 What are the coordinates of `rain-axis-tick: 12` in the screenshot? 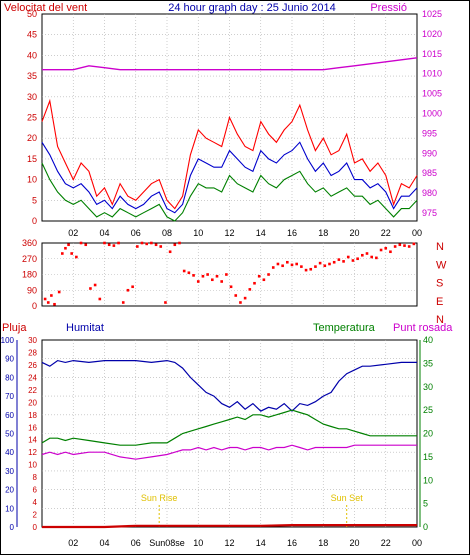 It's located at (32, 452).